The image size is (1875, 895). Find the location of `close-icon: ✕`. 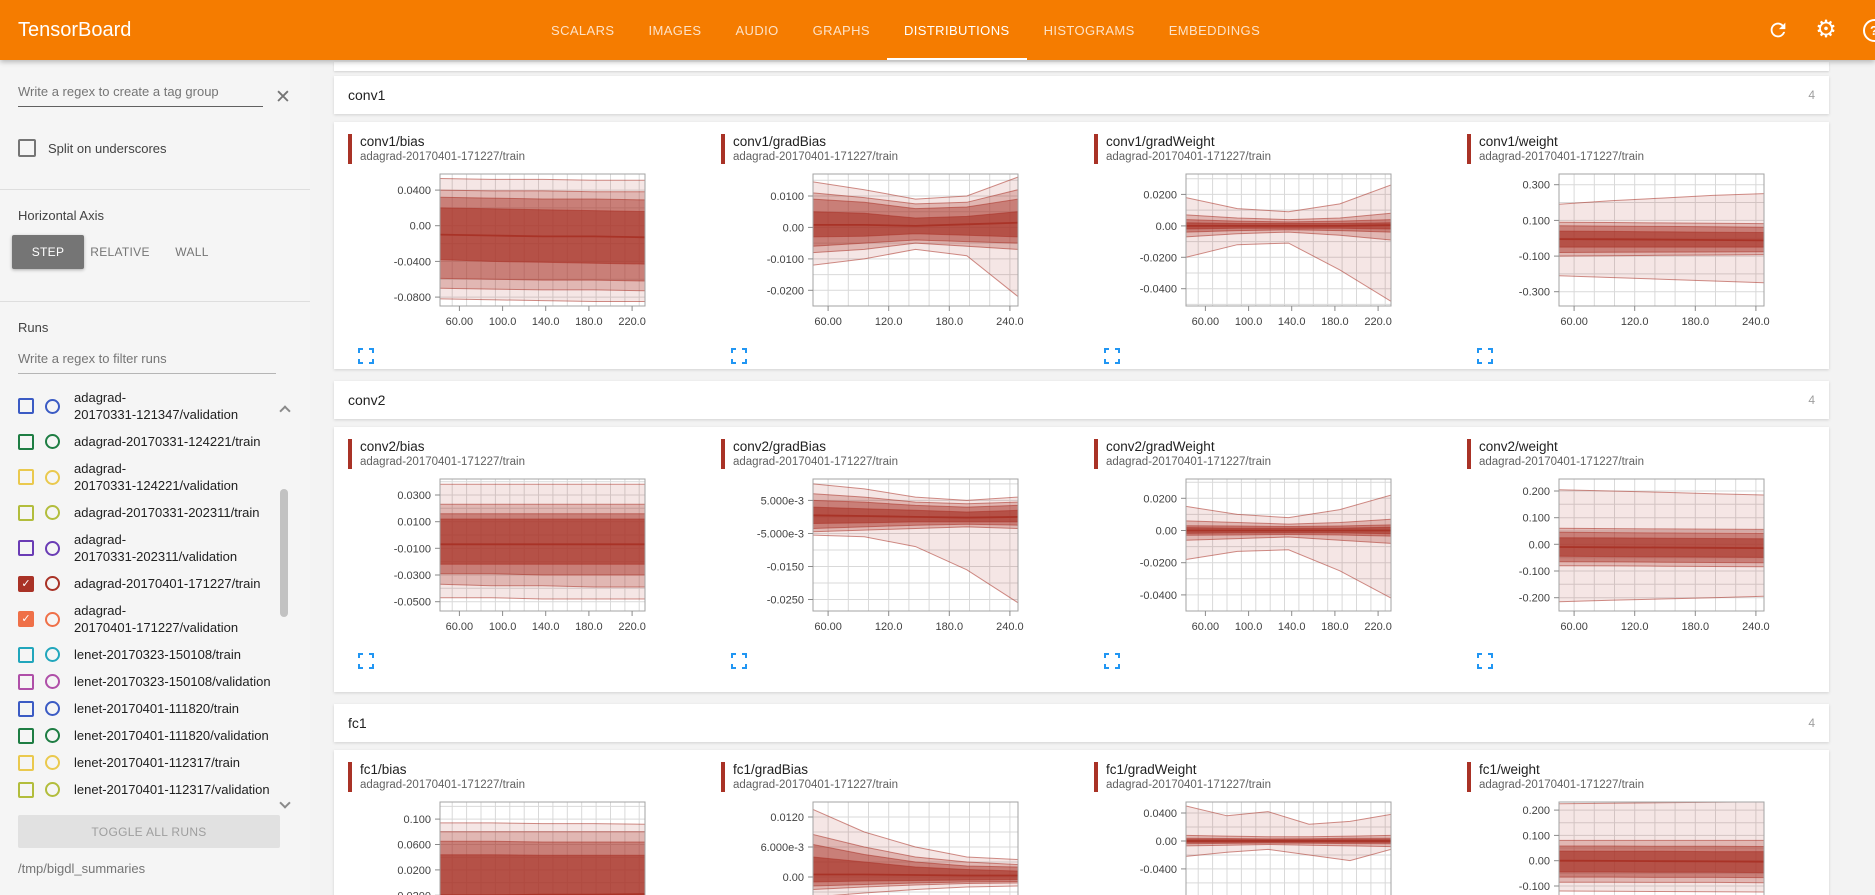

close-icon: ✕ is located at coordinates (283, 97).